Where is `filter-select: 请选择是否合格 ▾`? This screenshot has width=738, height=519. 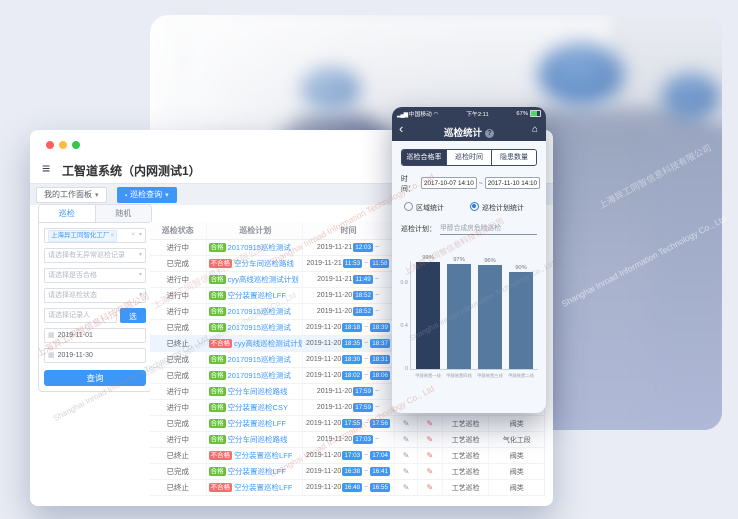
filter-select: 请选择是否合格 ▾ is located at coordinates (95, 275).